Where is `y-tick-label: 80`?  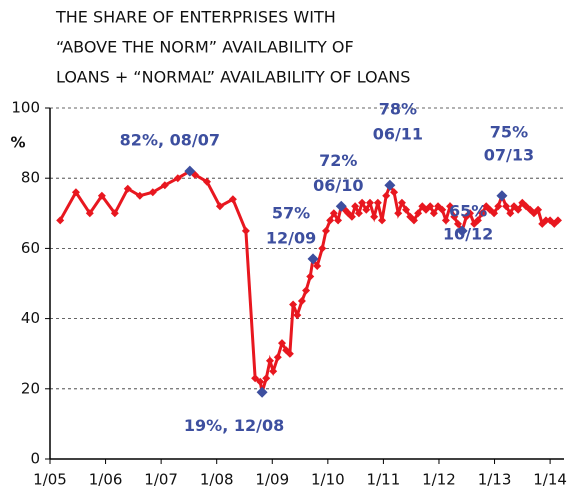 y-tick-label: 80 is located at coordinates (30, 178).